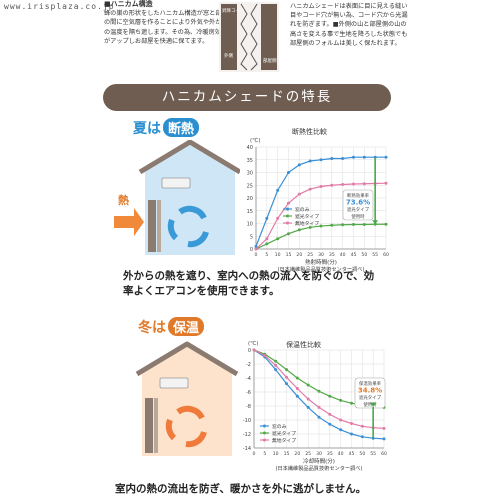 Image resolution: width=500 pixels, height=500 pixels. Describe the element at coordinates (373, 454) in the screenshot. I see `chart2-xtick-label: 55` at that location.